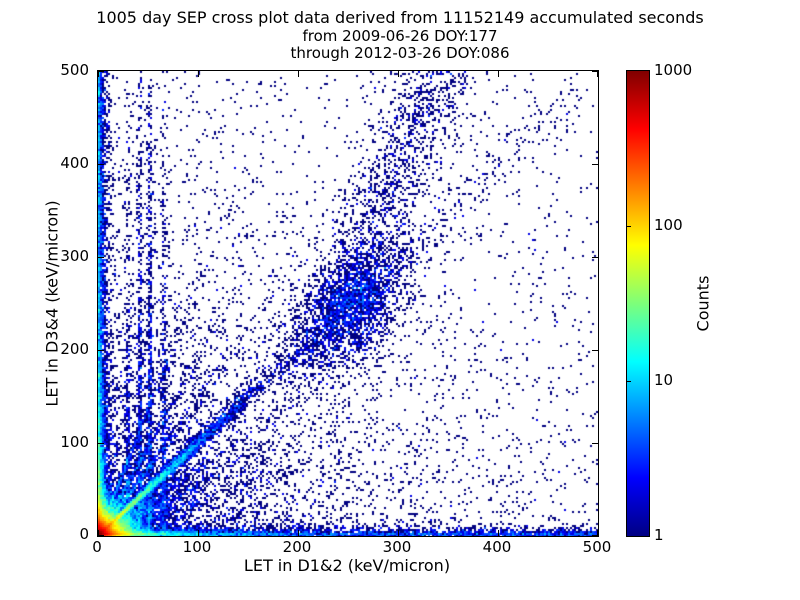 This screenshot has width=800, height=600. What do you see at coordinates (347, 565) in the screenshot?
I see `x-axis-label: LET in D1&2 (keV/micron)` at bounding box center [347, 565].